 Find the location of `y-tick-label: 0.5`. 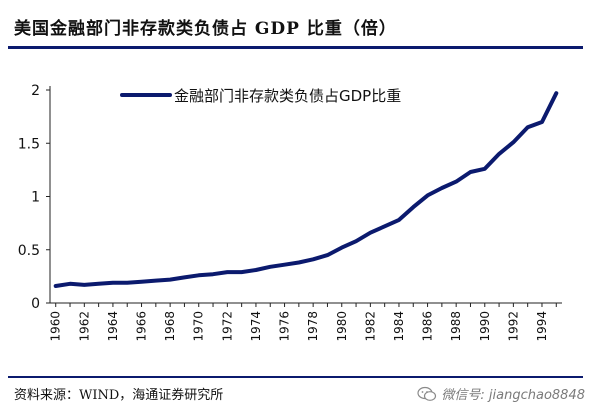

y-tick-label: 0.5 is located at coordinates (29, 251).